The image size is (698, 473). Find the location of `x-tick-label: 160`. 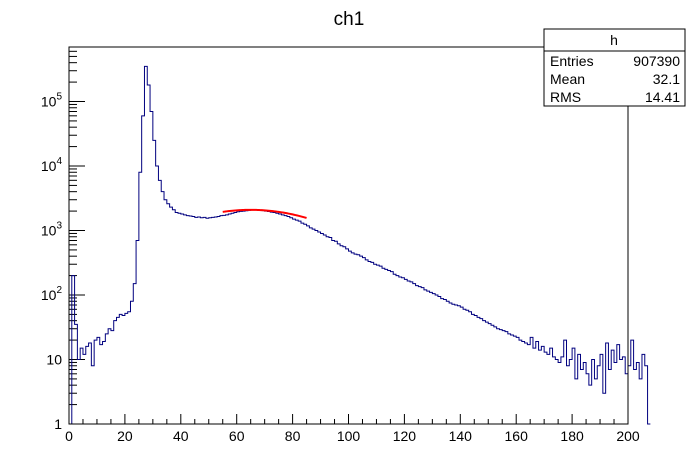

x-tick-label: 160 is located at coordinates (517, 436).